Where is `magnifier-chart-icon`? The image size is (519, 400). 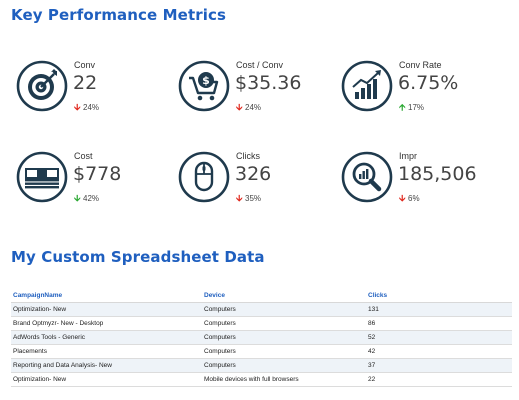 magnifier-chart-icon is located at coordinates (367, 177).